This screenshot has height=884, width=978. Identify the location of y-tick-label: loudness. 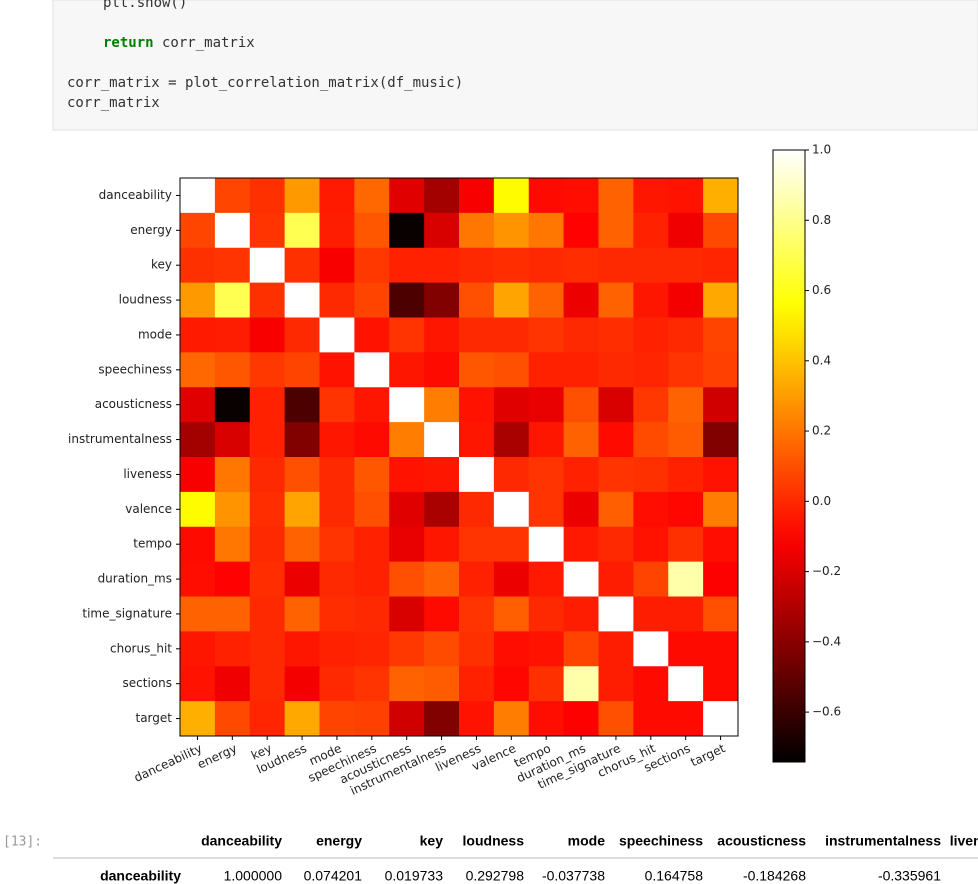
(145, 300).